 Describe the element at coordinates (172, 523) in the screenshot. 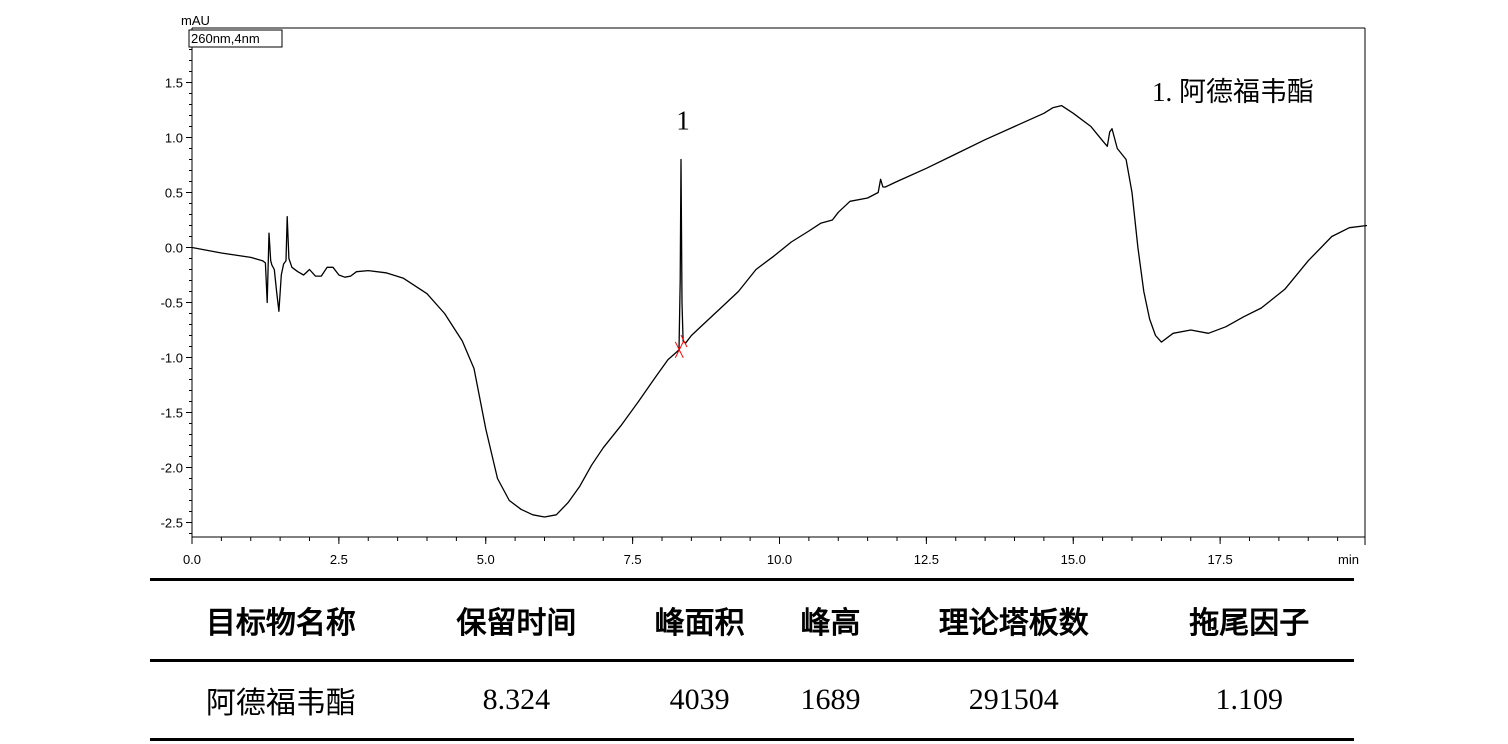

I see `y-tick-label: -2.5` at that location.